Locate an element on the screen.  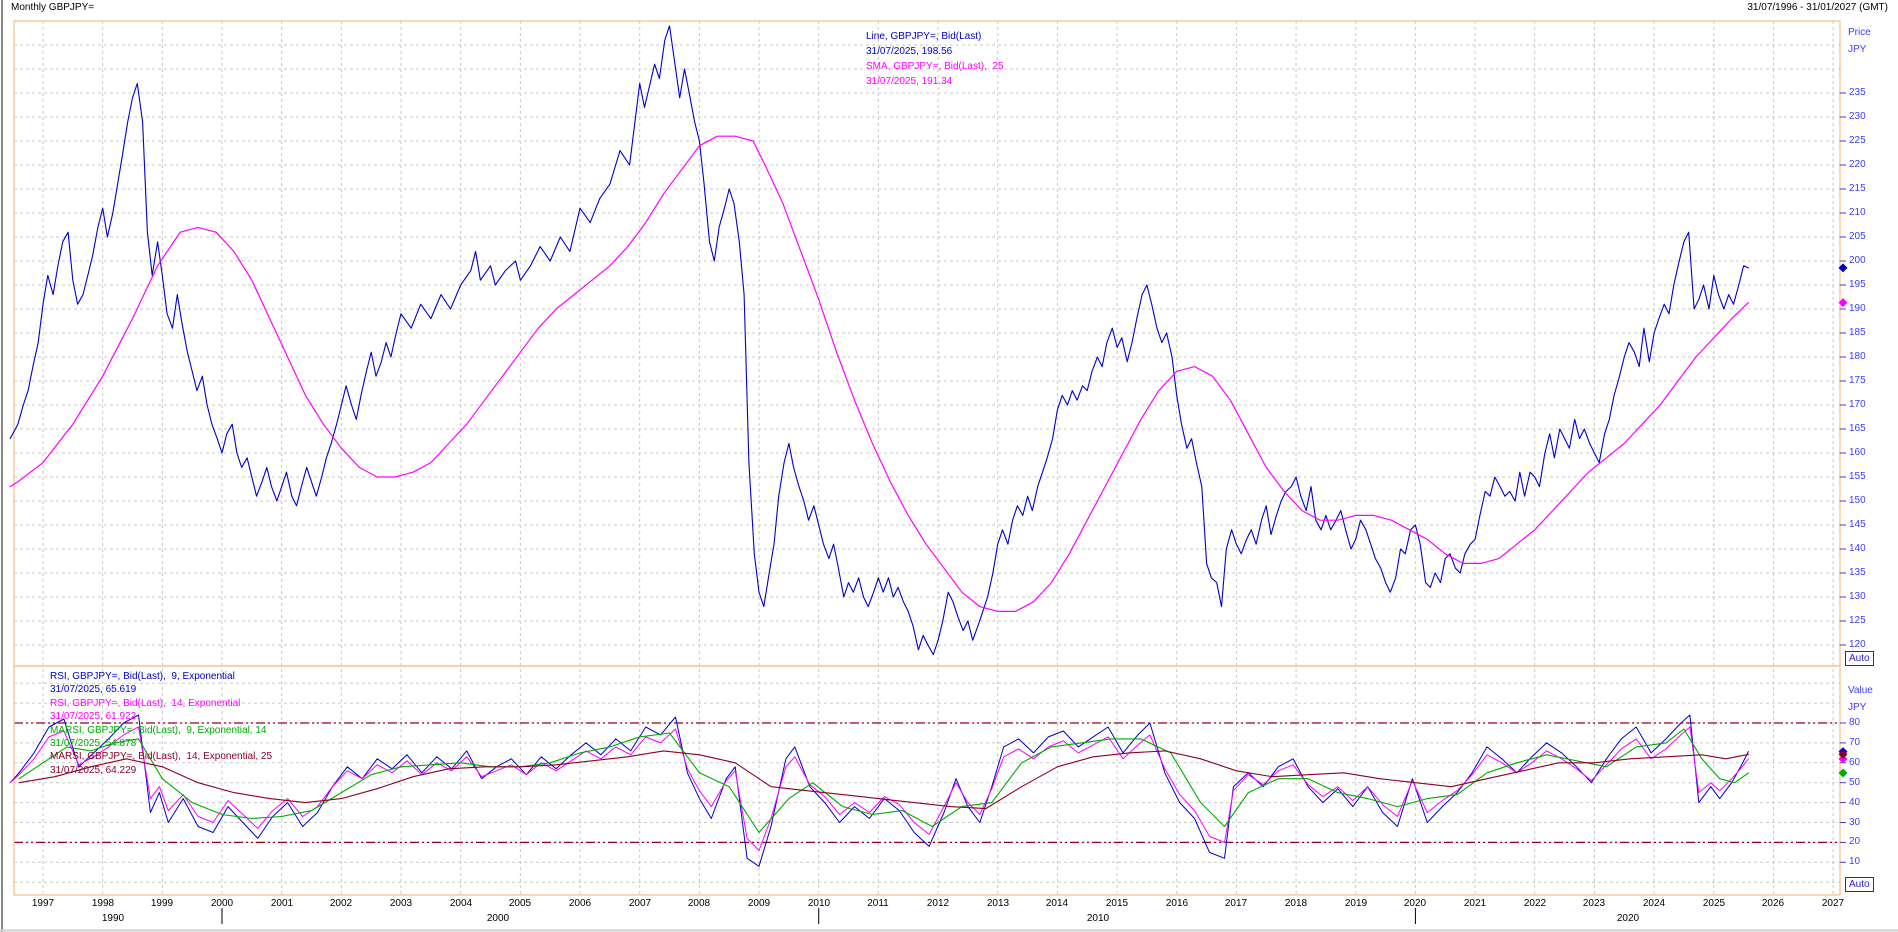
rsi-autoscale-button: Auto is located at coordinates (1859, 884).